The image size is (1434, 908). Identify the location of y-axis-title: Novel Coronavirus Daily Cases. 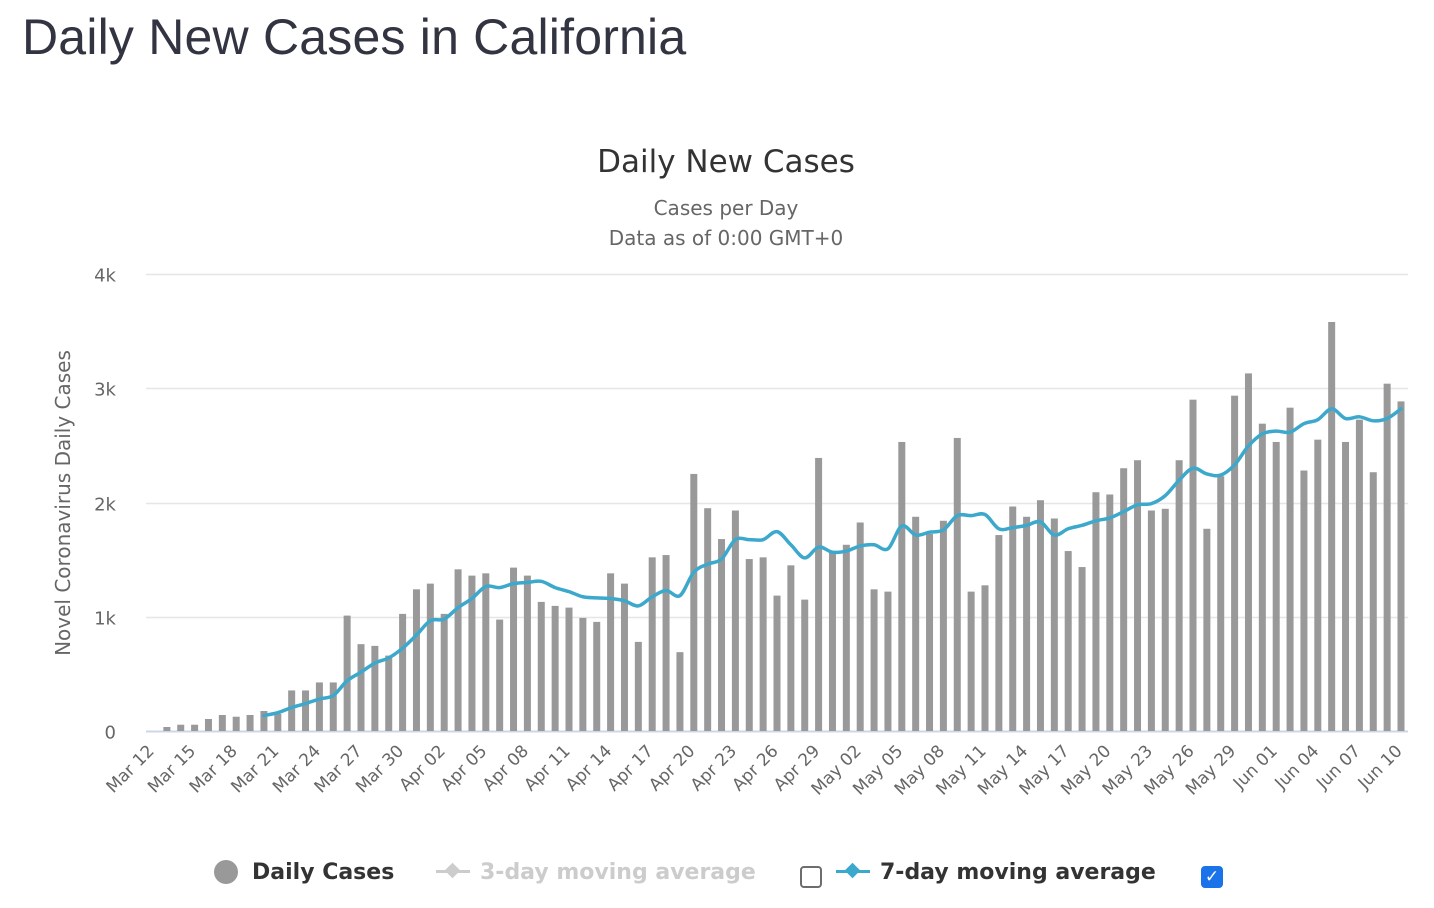
(63, 503).